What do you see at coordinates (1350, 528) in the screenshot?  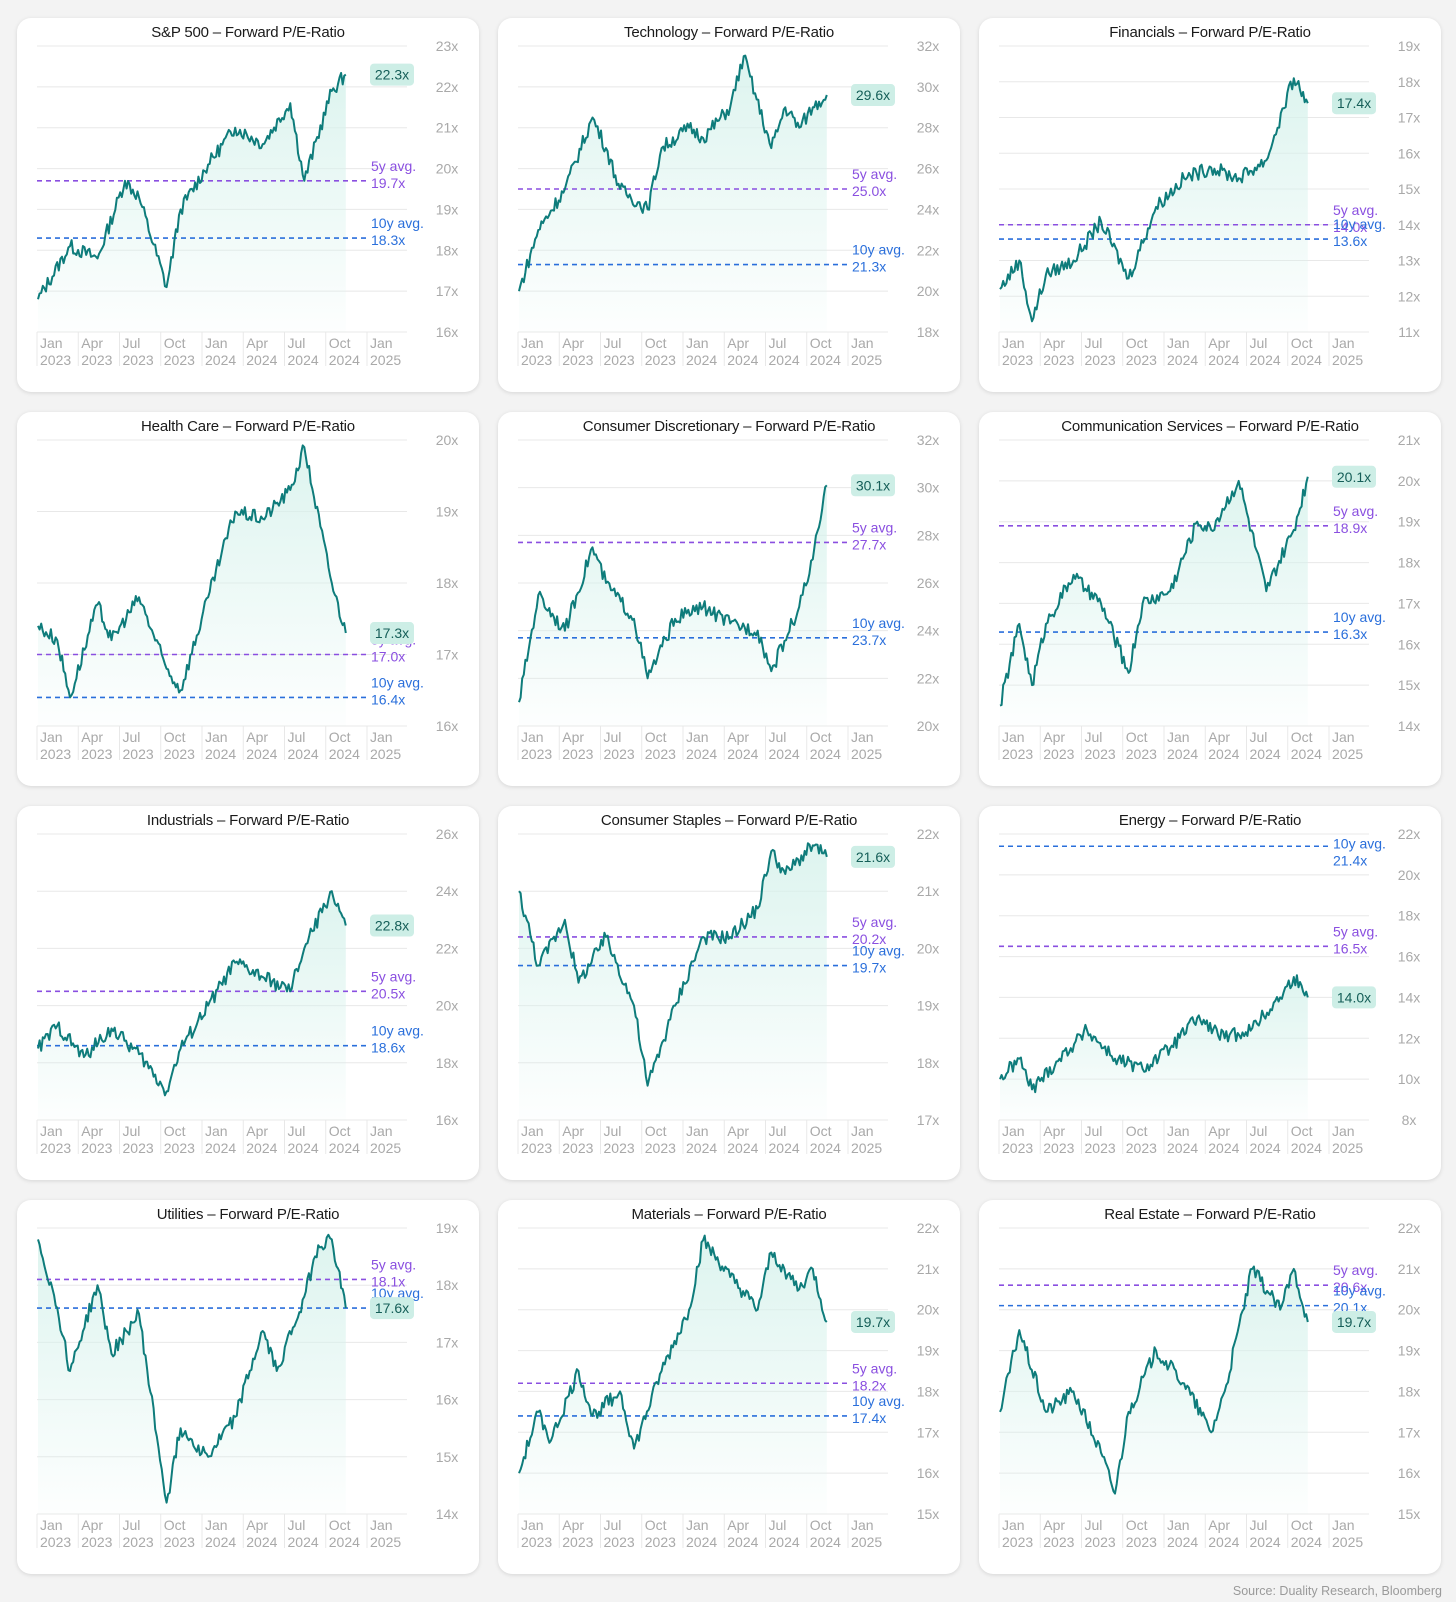 I see `avg5-value: 18.9x` at bounding box center [1350, 528].